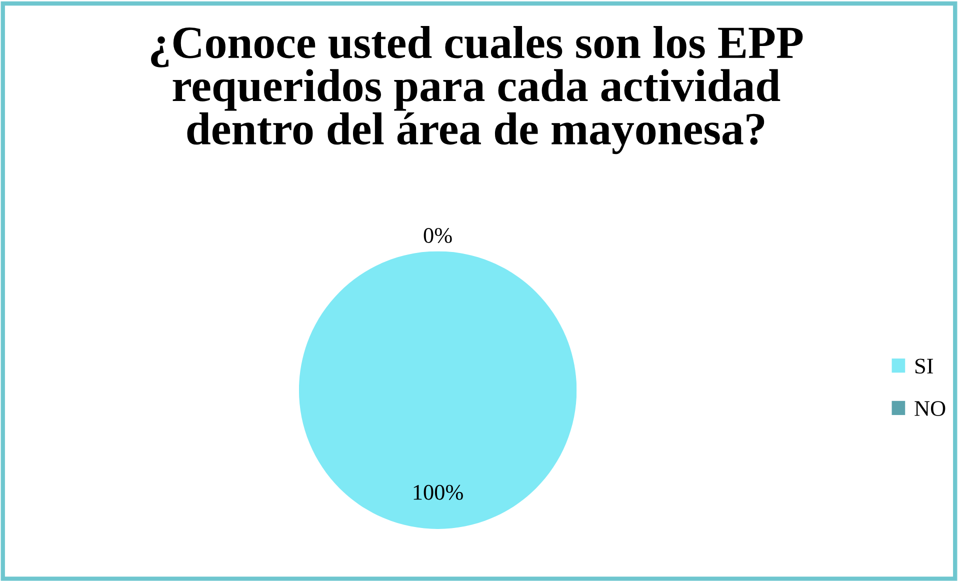 The width and height of the screenshot is (958, 581). What do you see at coordinates (438, 236) in the screenshot?
I see `text: 0%` at bounding box center [438, 236].